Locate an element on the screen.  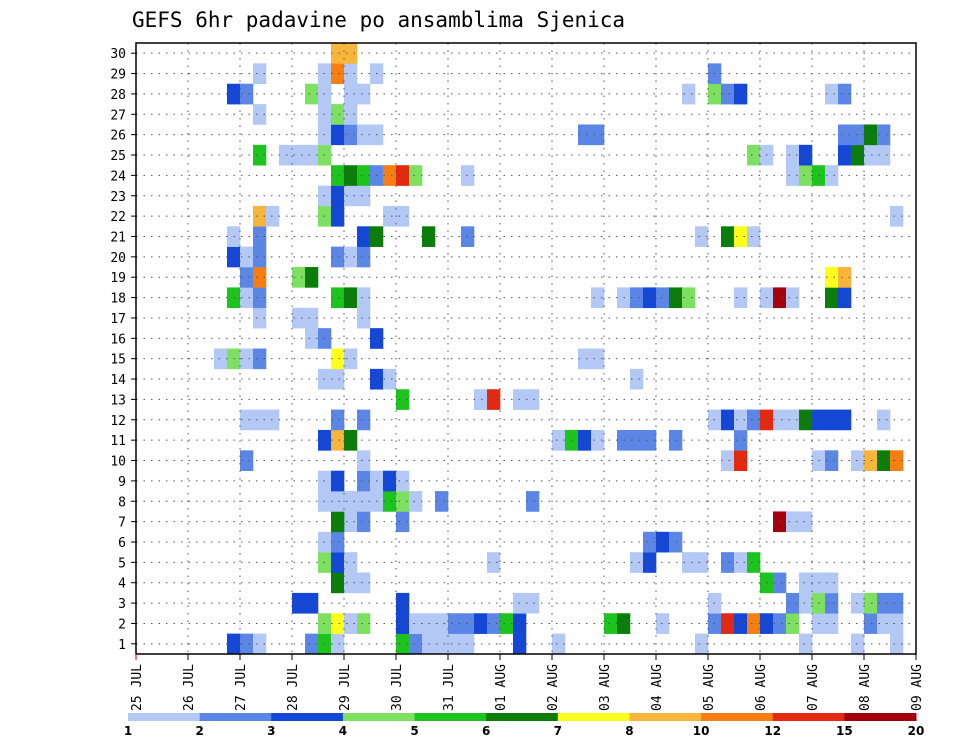
chart-title: GEFS 6hr padavine po ansamblima Sjenica is located at coordinates (378, 20).